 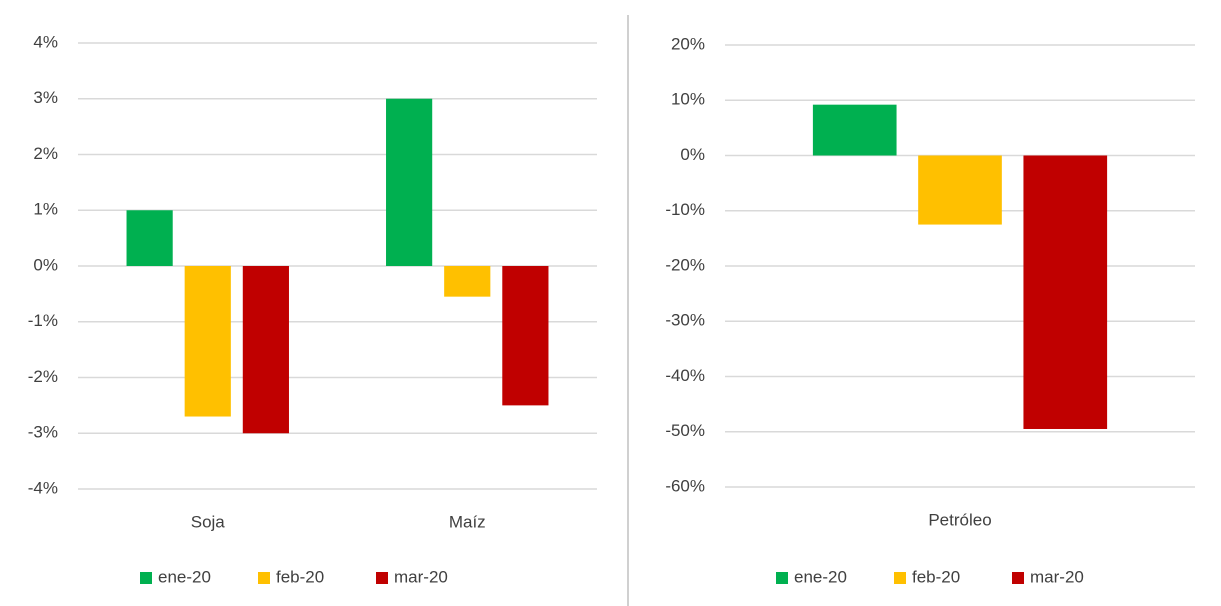 I want to click on y-tick-label: -10%, so click(x=685, y=209).